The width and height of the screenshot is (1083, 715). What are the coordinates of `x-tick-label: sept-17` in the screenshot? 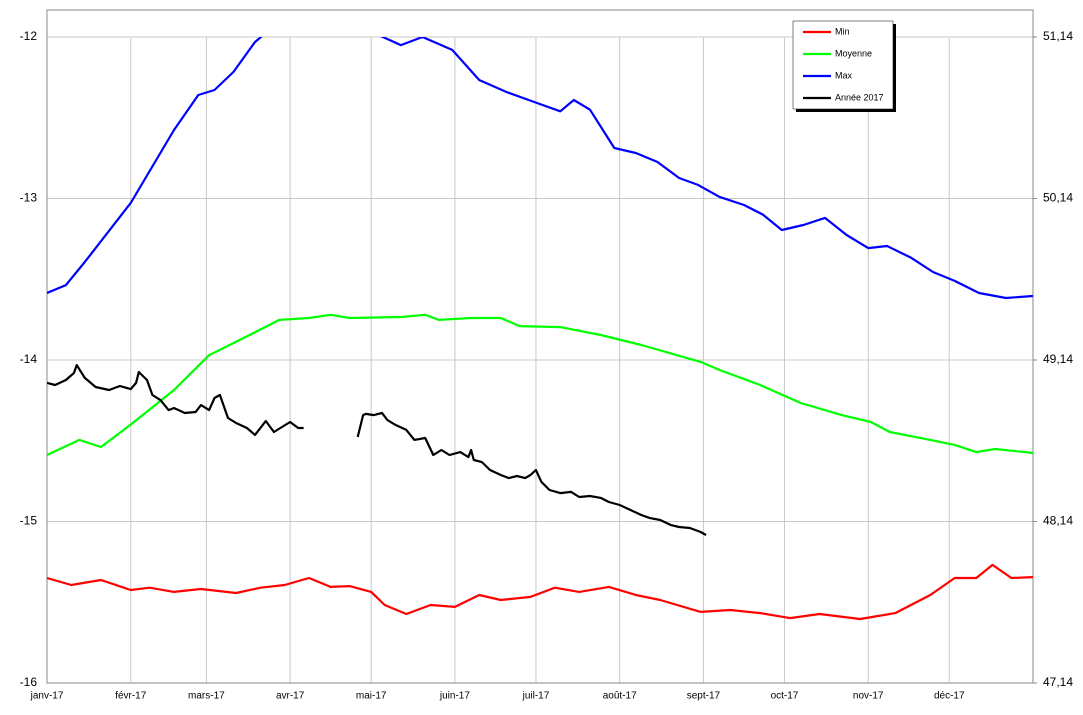 It's located at (704, 696).